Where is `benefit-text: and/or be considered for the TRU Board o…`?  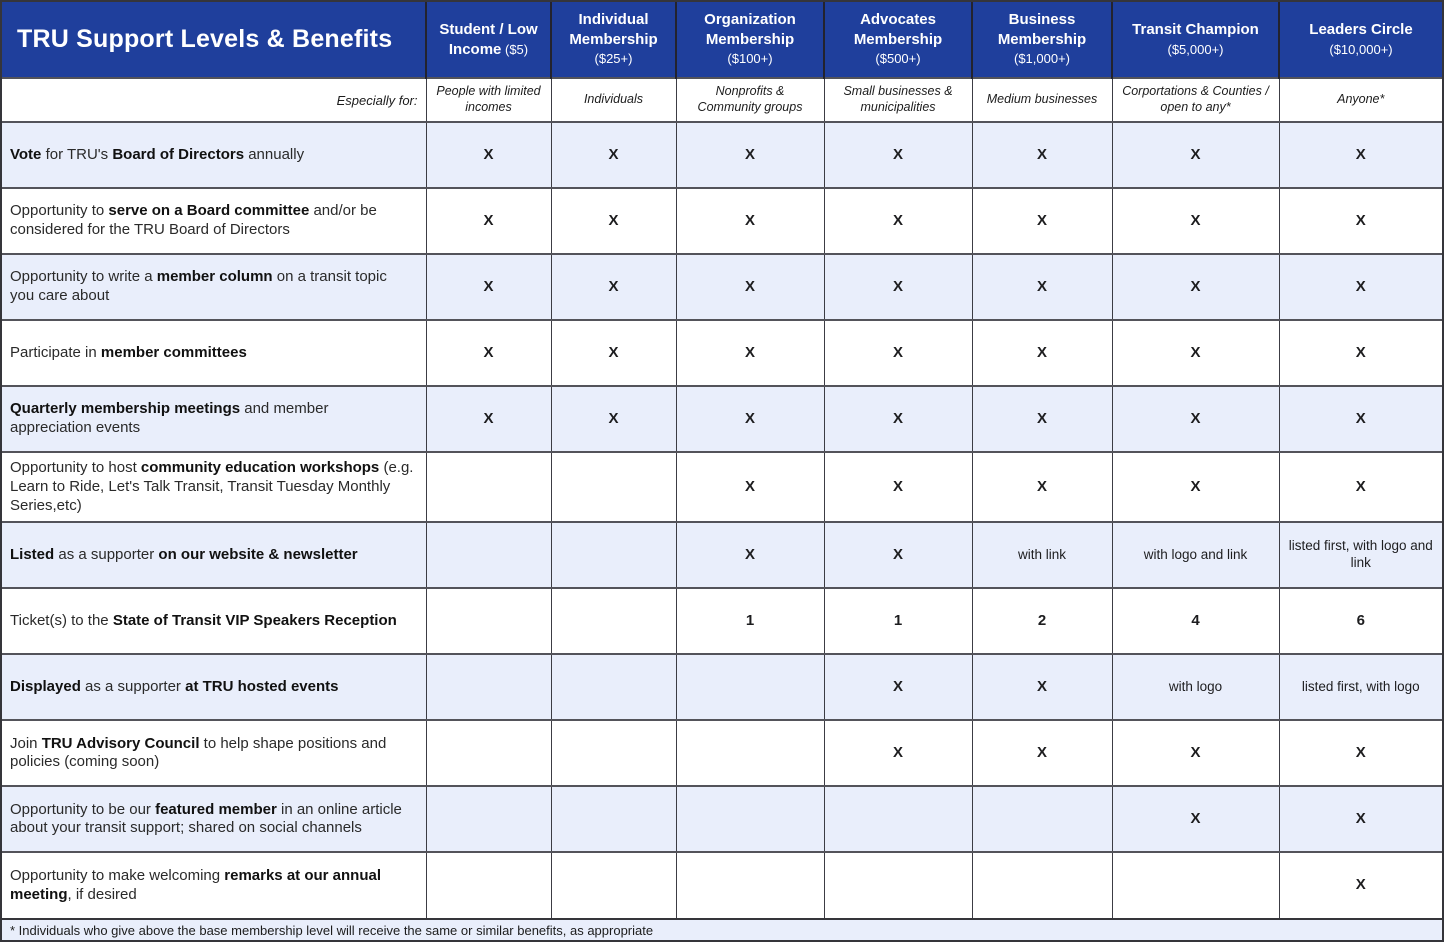 benefit-text: and/or be considered for the TRU Board o… is located at coordinates (193, 220).